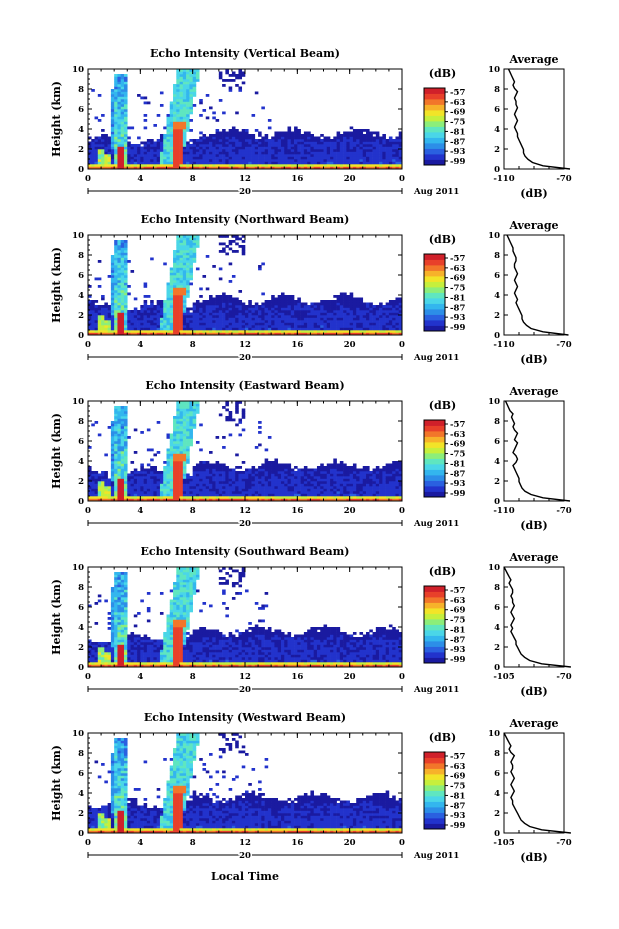  Describe the element at coordinates (434, 262) in the screenshot. I see `colorbar-swatch` at that location.